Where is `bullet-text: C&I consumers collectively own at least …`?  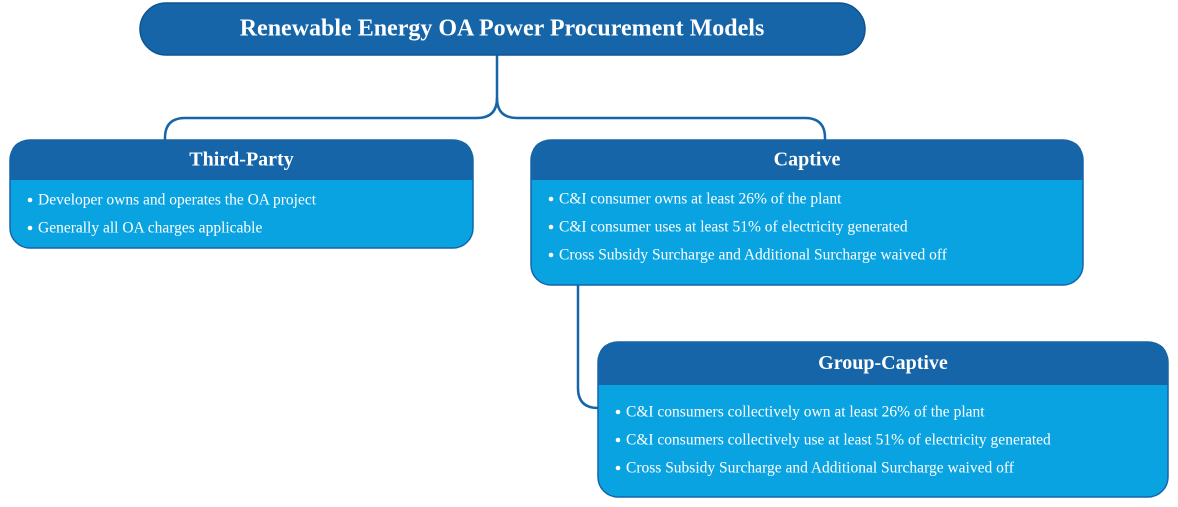 bullet-text: C&I consumers collectively own at least … is located at coordinates (805, 412).